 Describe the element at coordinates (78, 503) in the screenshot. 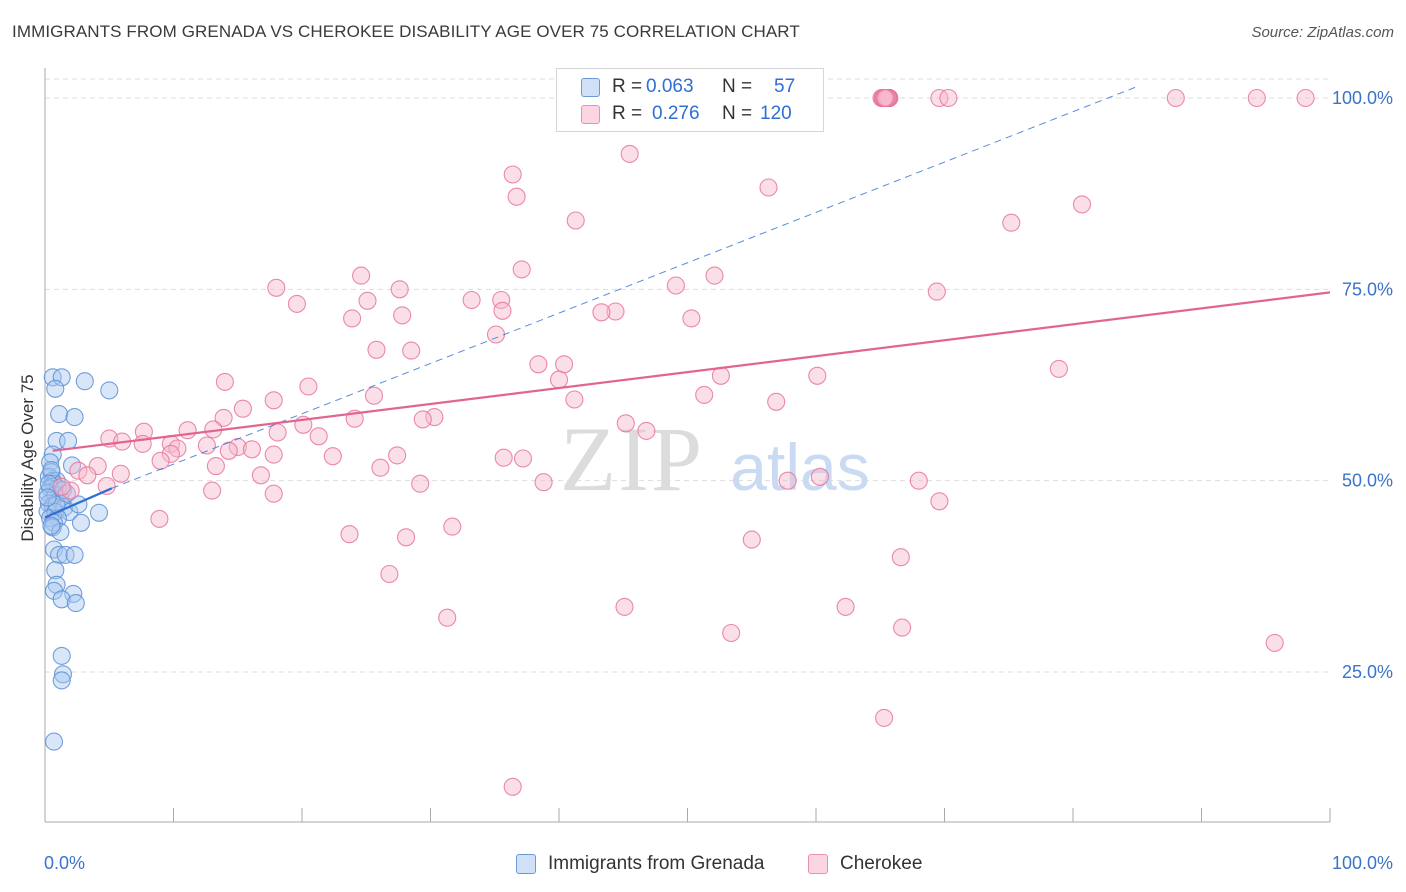

I see `trend-line-grenada` at that location.